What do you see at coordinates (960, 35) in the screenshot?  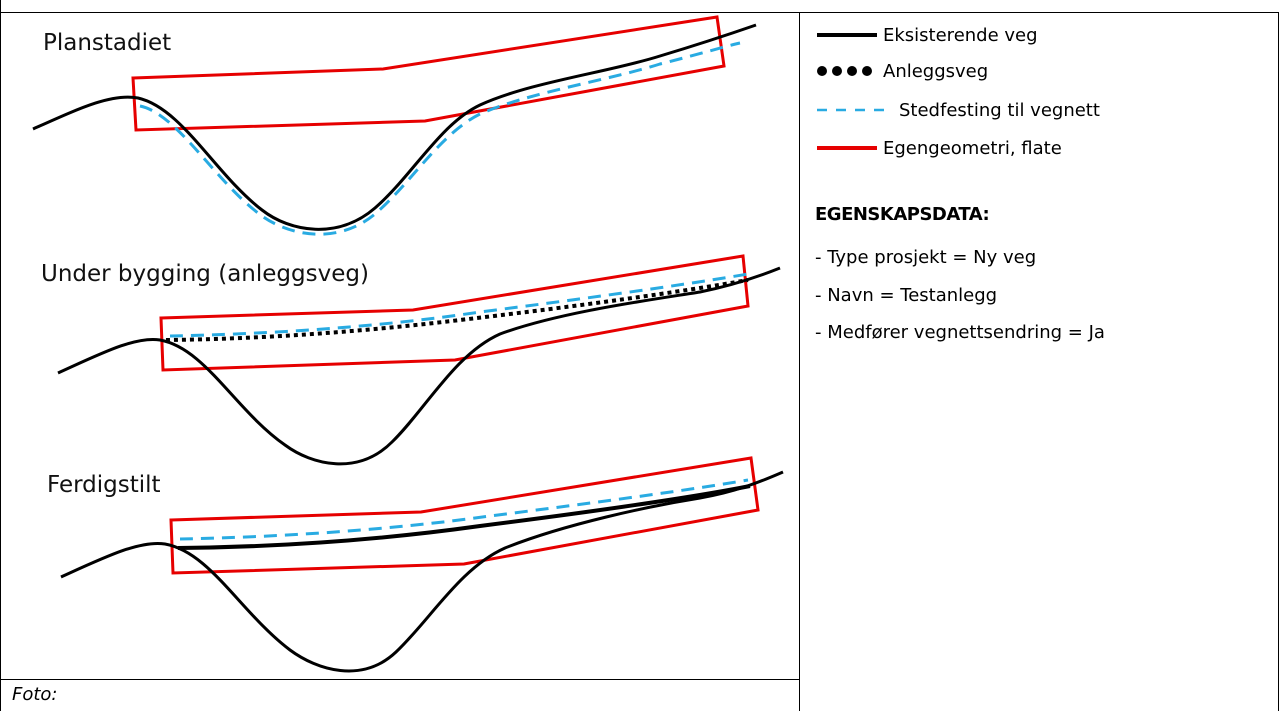 I see `legend-label: Eksisterende veg` at bounding box center [960, 35].